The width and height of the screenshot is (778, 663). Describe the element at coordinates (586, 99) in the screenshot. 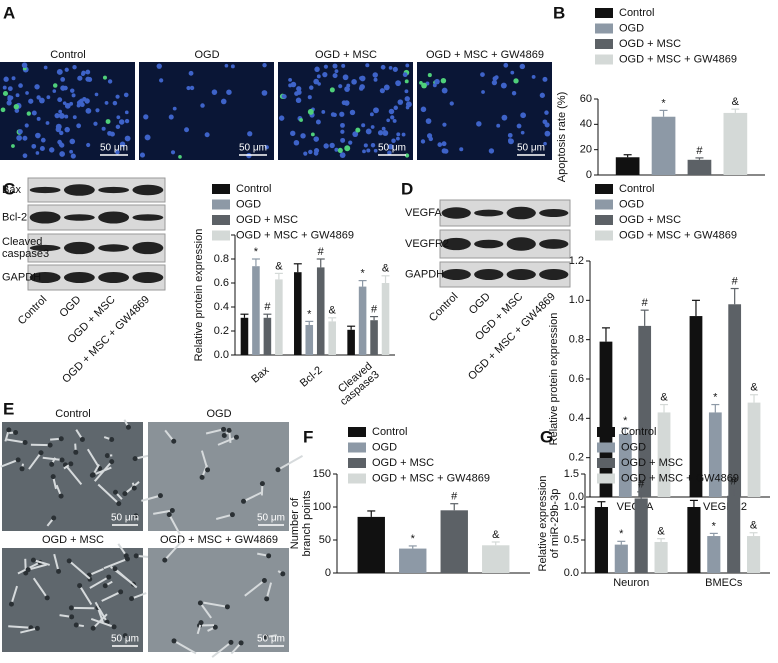

I see `y-tick-label: 60` at that location.